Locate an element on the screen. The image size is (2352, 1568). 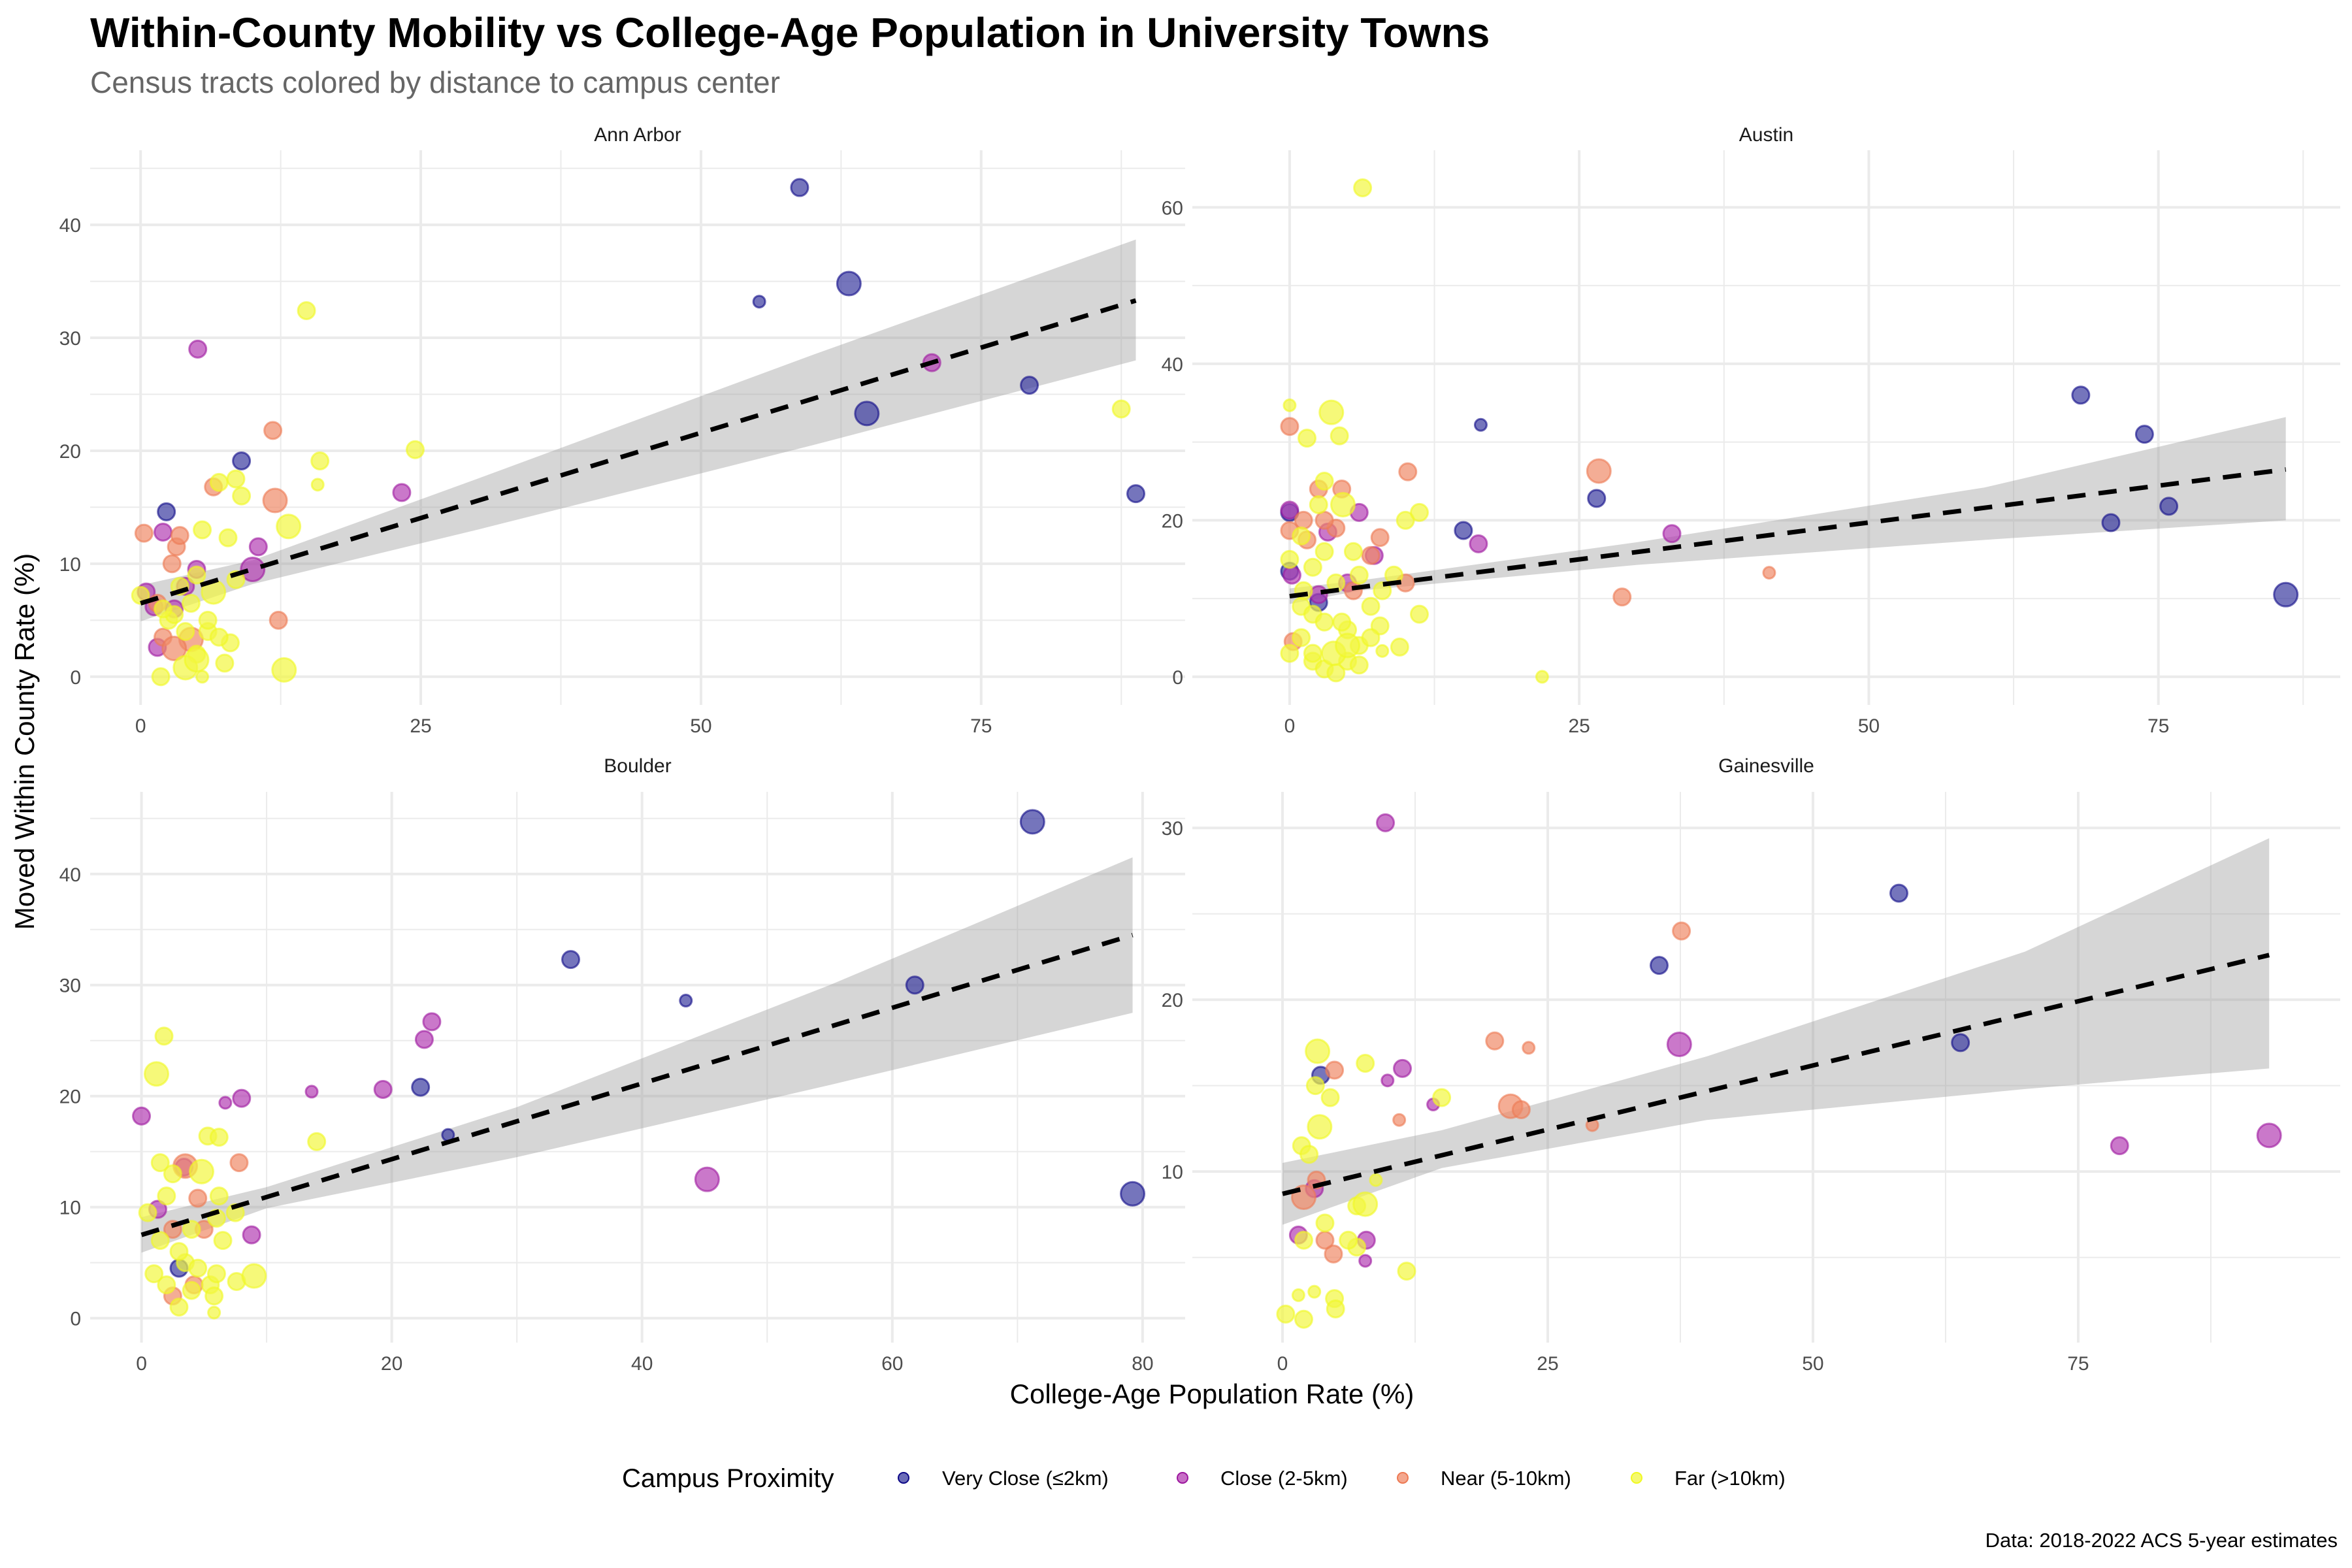
y-tick-label: 20 is located at coordinates (70, 1097).